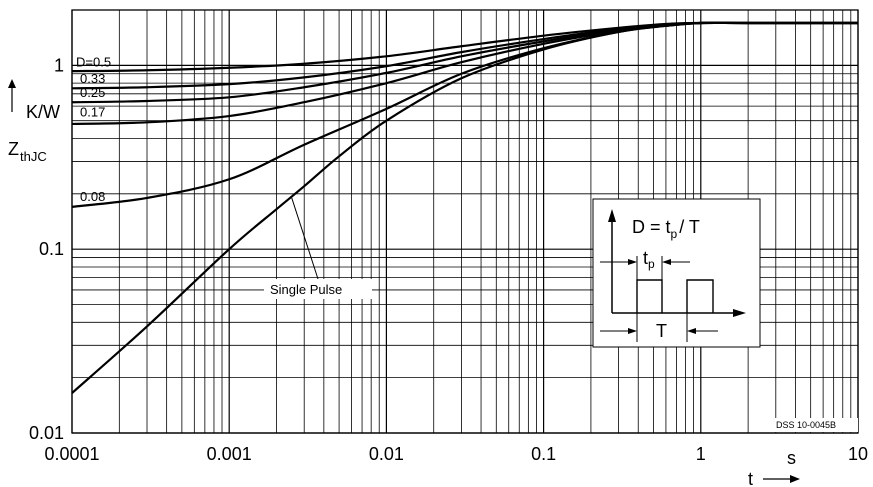 Image resolution: width=873 pixels, height=487 pixels. Describe the element at coordinates (795, 479) in the screenshot. I see `x-axis-arrow-head` at that location.